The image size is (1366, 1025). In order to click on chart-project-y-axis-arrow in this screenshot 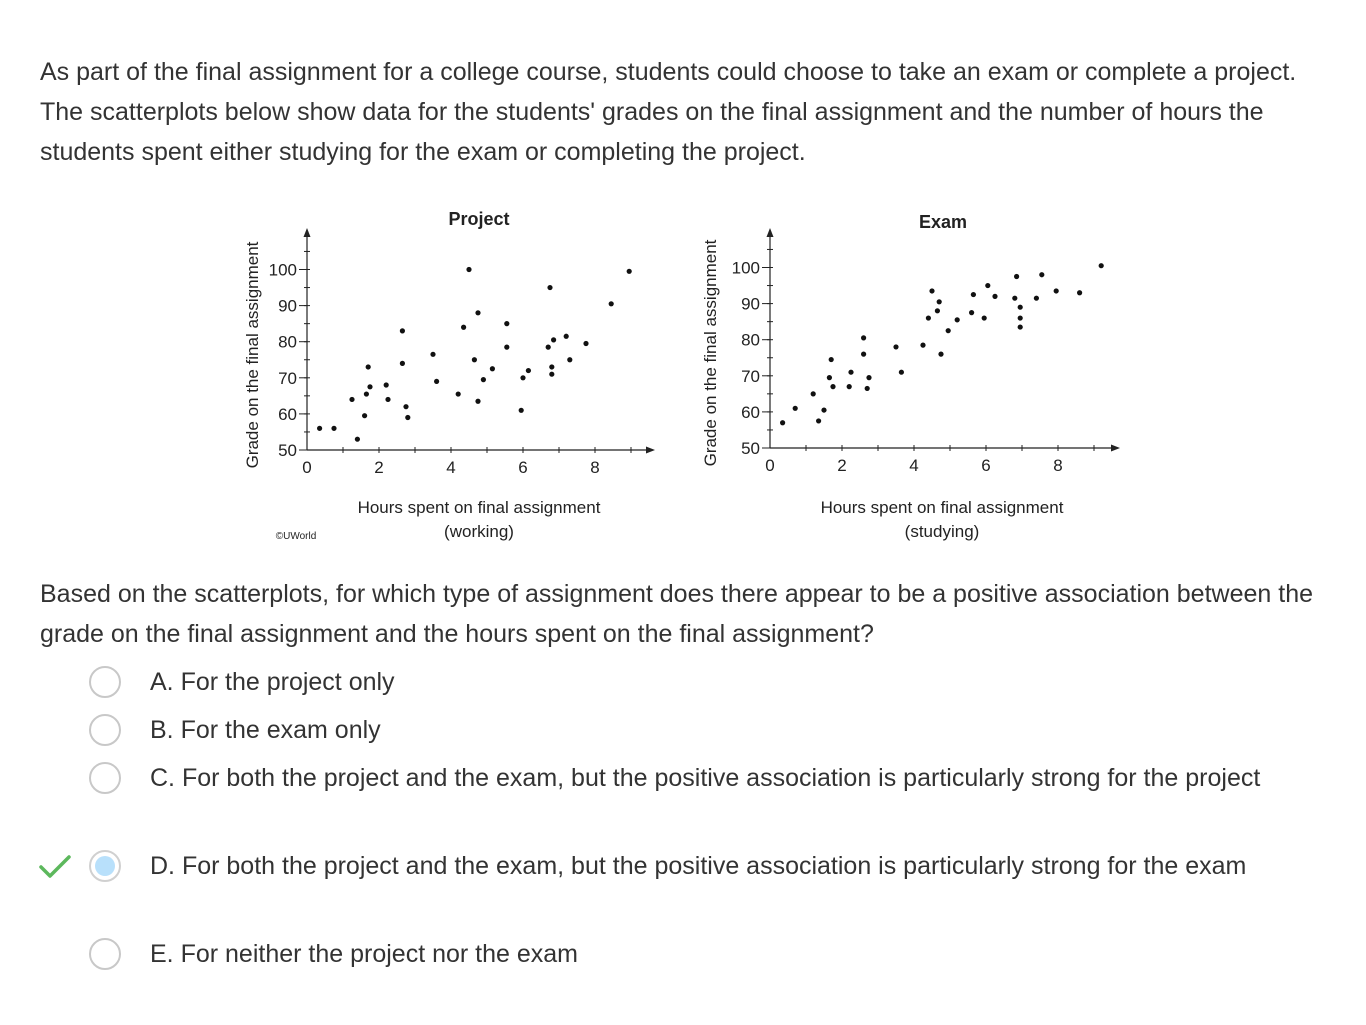, I will do `click(307, 232)`.